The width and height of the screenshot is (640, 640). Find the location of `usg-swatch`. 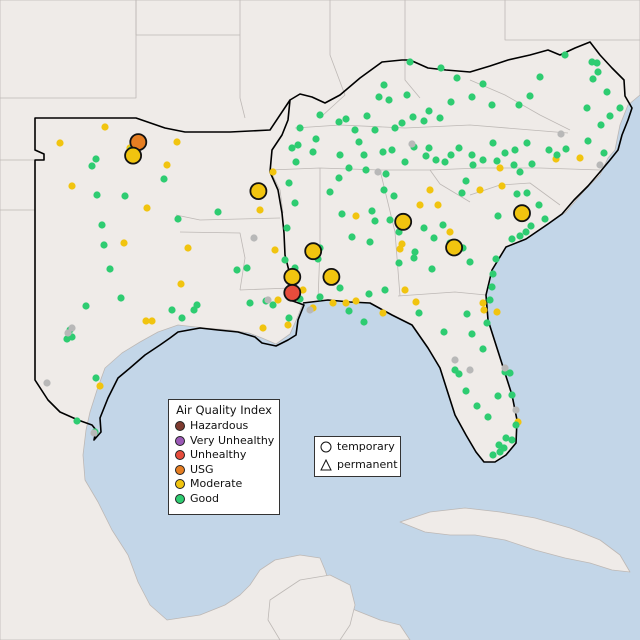

usg-swatch is located at coordinates (180, 469).